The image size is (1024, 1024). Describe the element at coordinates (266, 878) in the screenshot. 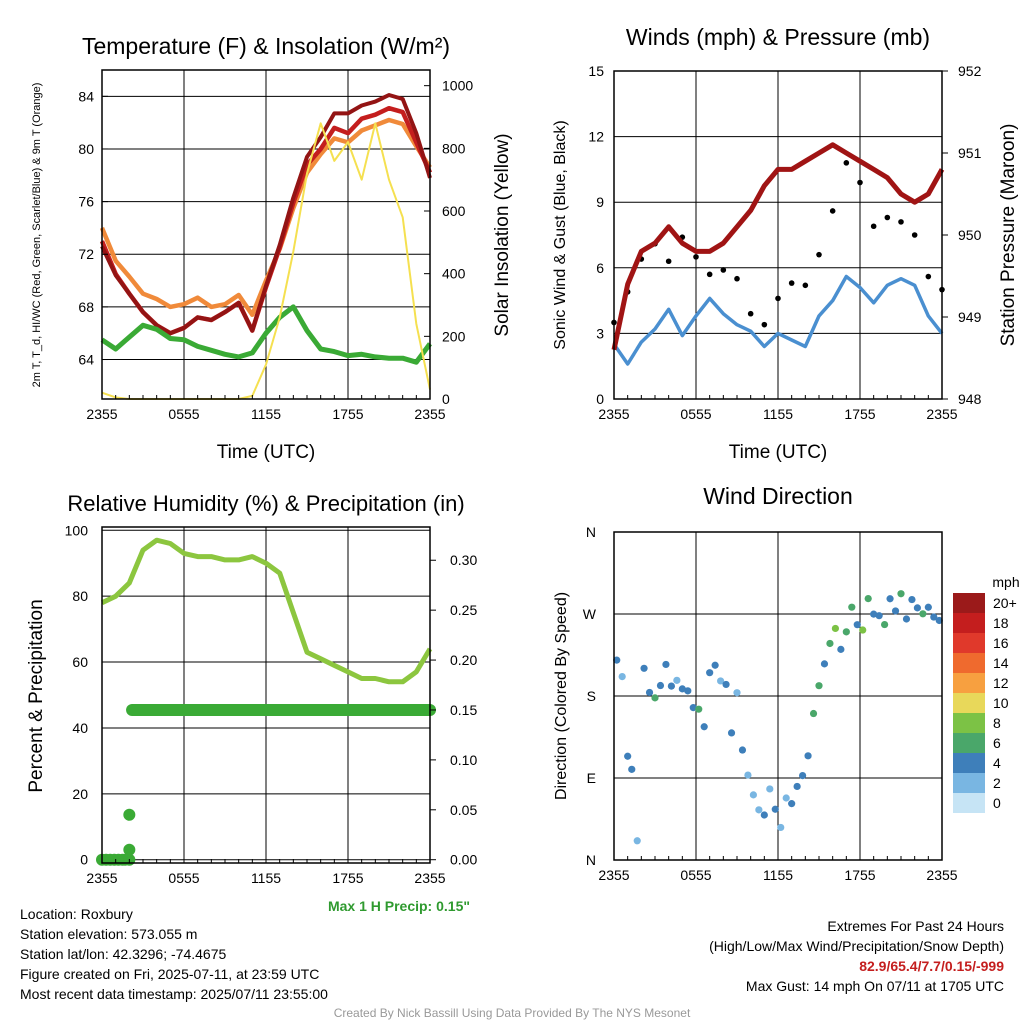

I see `x-tick-label: 1155` at that location.